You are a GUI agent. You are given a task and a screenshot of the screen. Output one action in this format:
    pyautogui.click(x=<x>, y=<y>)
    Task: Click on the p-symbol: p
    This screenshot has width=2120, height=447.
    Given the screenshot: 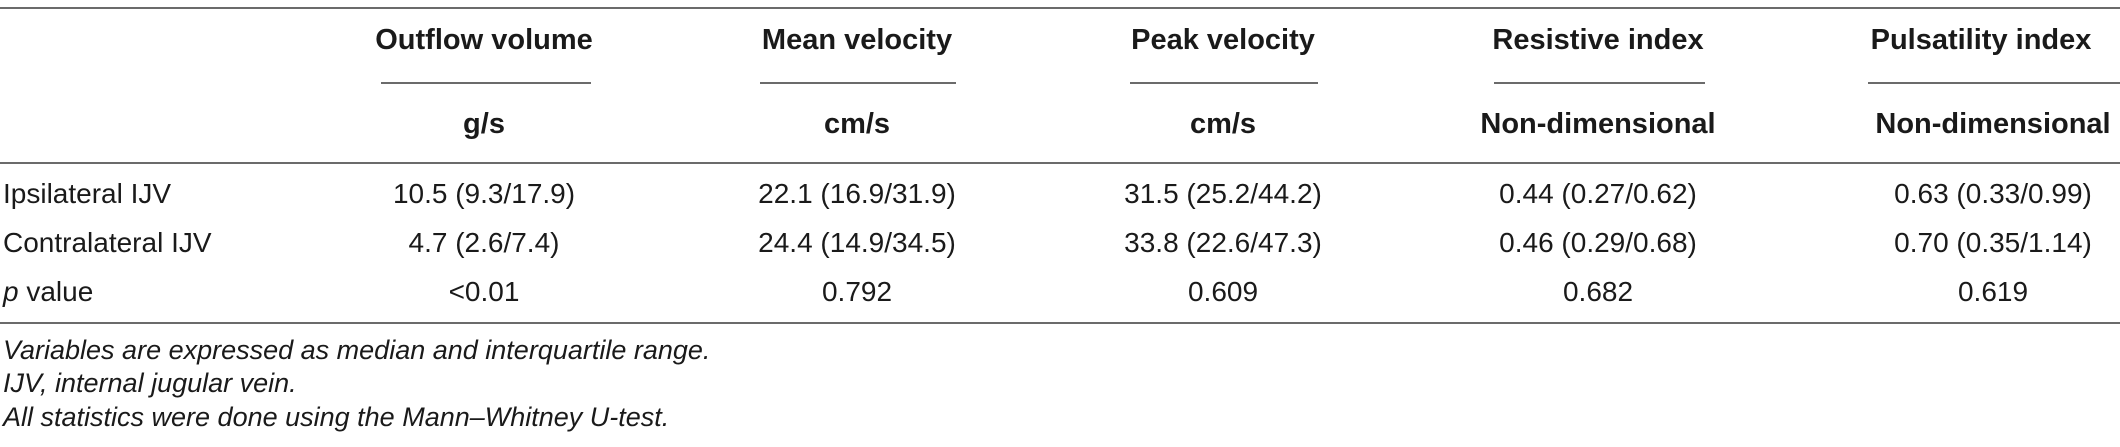 What is the action you would take?
    pyautogui.click(x=11, y=291)
    